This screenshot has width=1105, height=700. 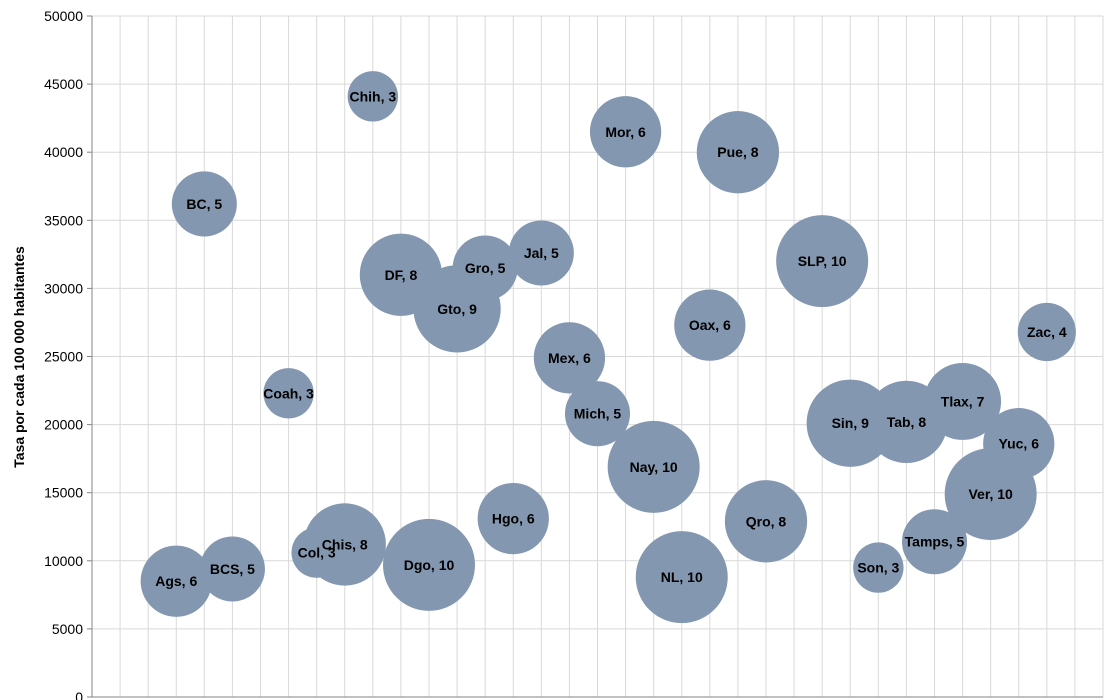 I want to click on bubble-bc, so click(x=204, y=204).